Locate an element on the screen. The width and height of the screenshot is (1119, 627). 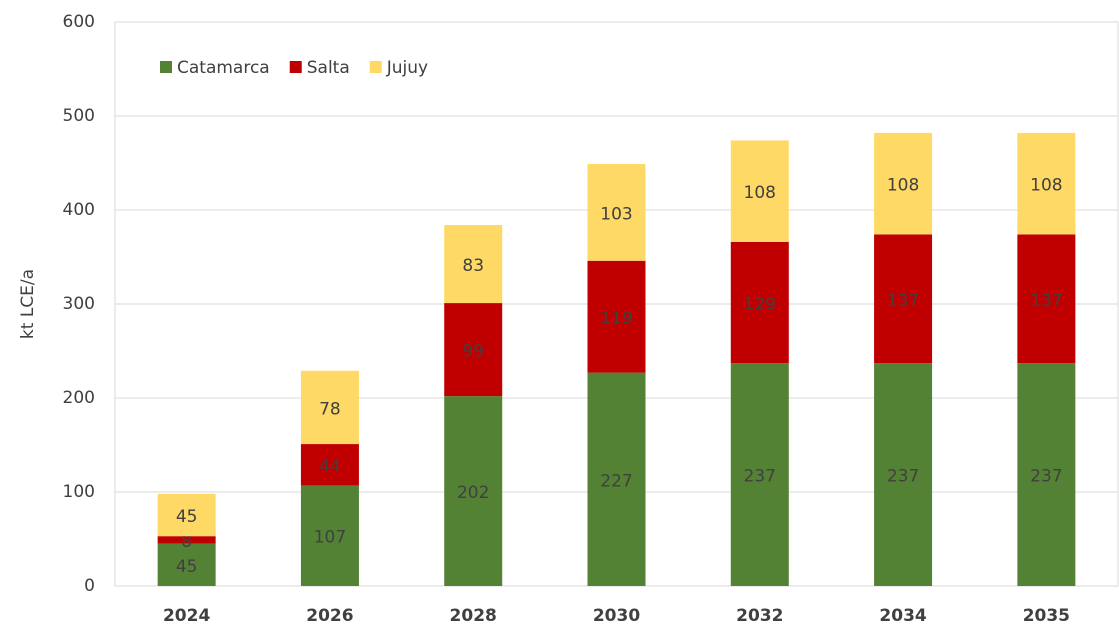
data-label: 227 is located at coordinates (616, 481).